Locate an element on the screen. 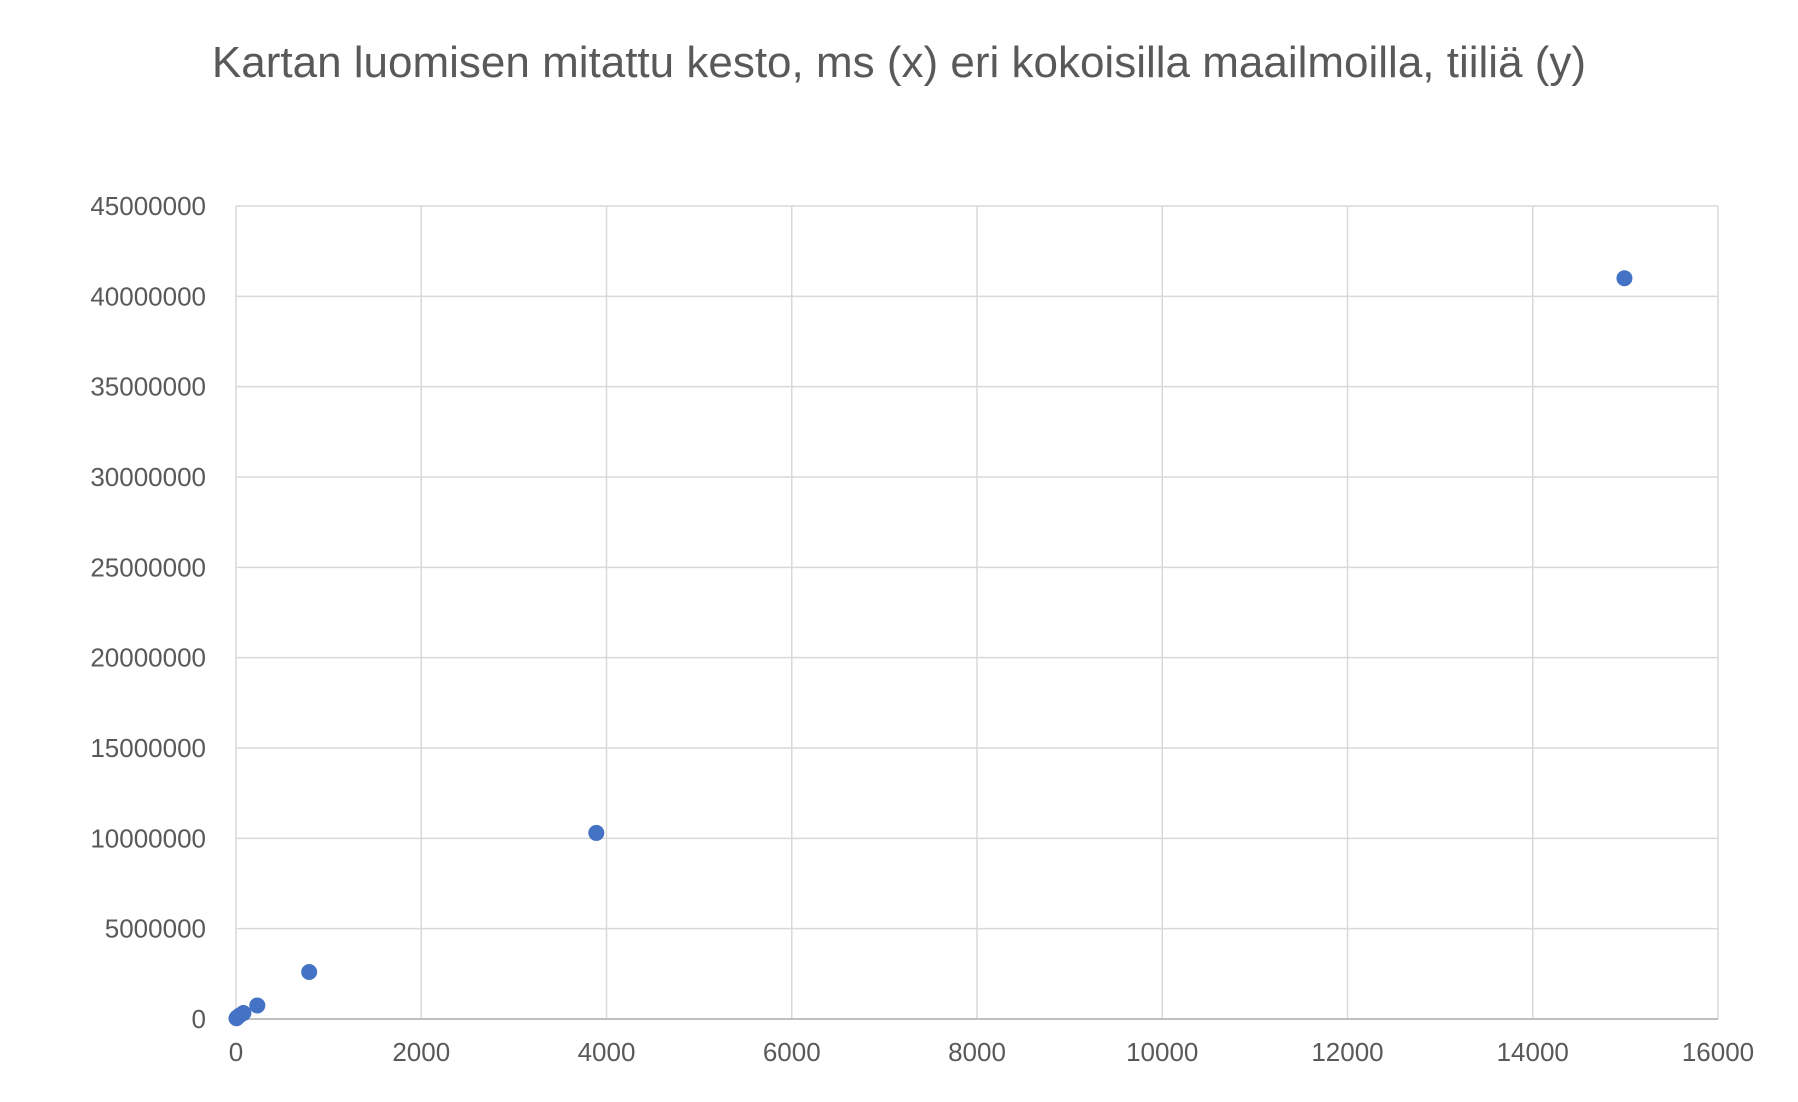  x-tick-label: 10000 is located at coordinates (1162, 1052).